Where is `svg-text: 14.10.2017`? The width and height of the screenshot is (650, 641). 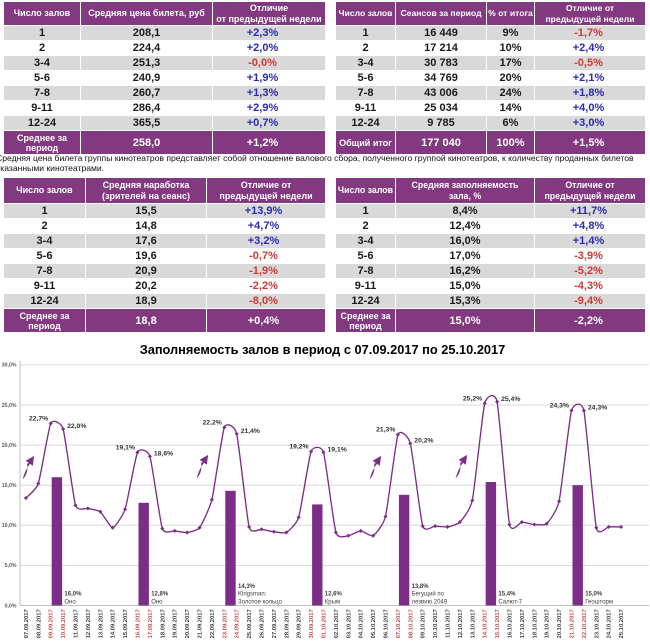 svg-text: 14.10.2017 is located at coordinates (486, 623).